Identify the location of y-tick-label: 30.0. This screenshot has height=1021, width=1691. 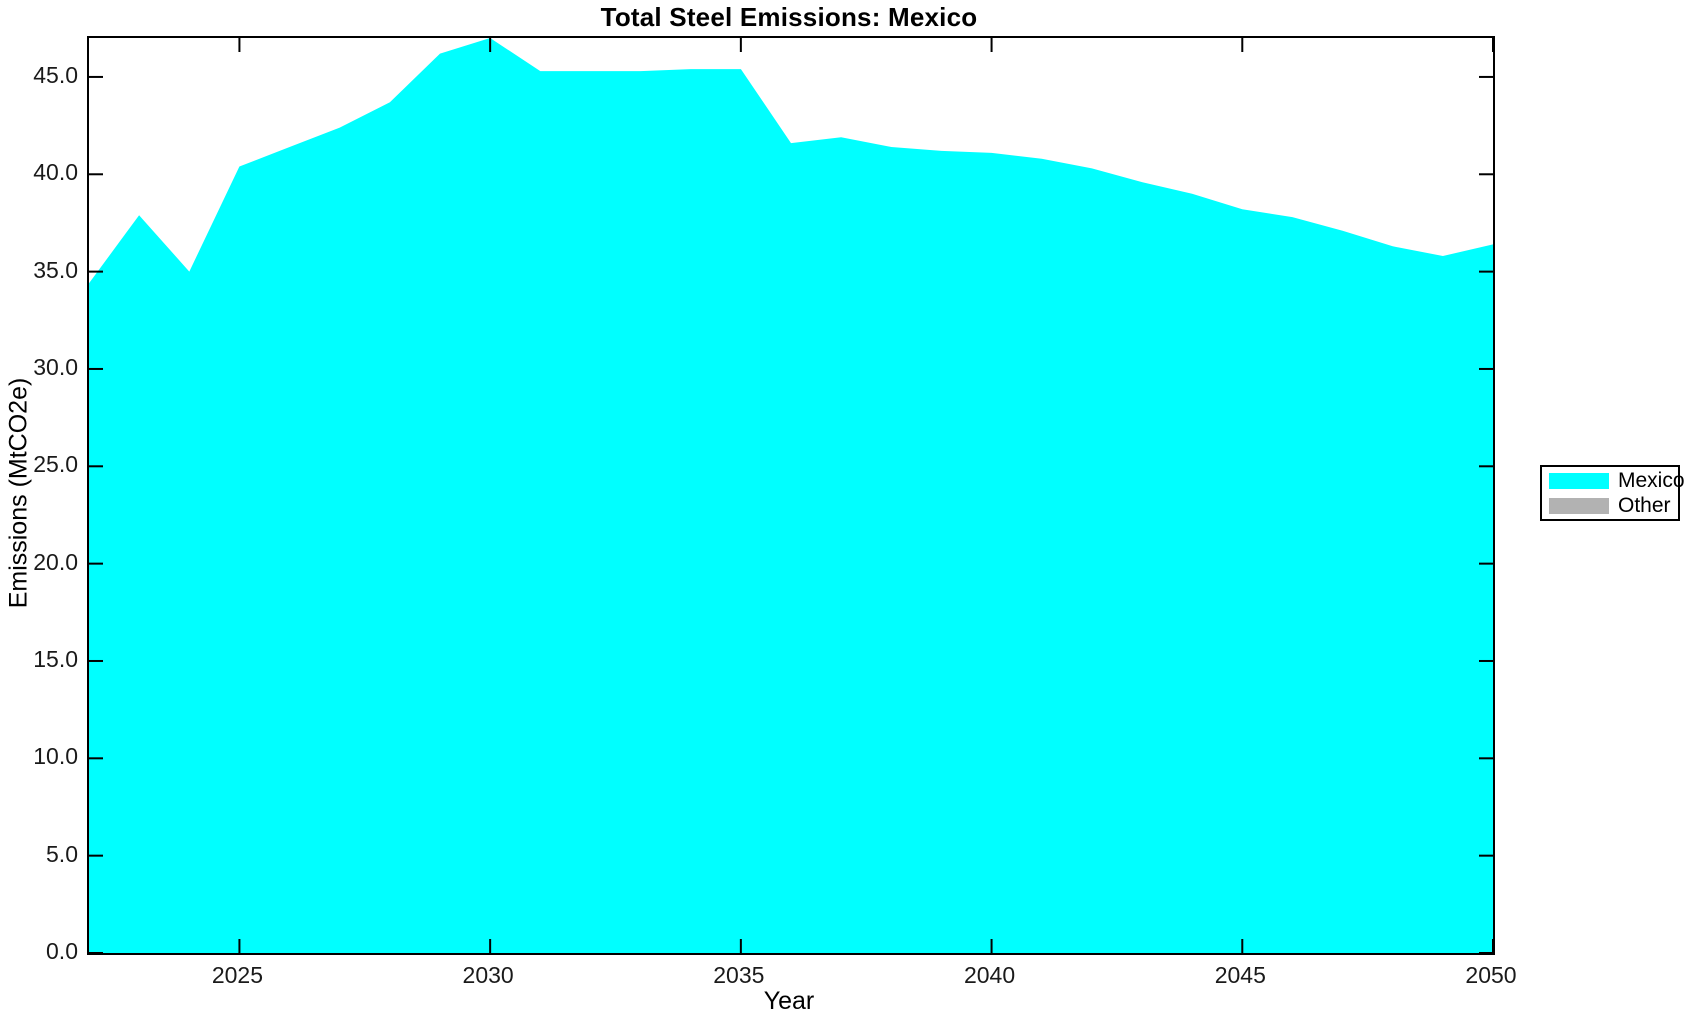
(55, 366).